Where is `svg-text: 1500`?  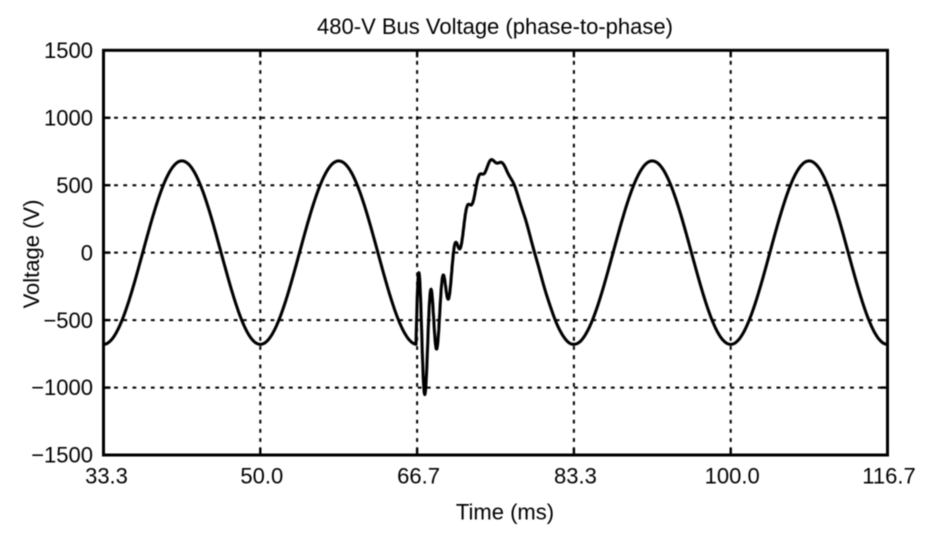 svg-text: 1500 is located at coordinates (68, 50).